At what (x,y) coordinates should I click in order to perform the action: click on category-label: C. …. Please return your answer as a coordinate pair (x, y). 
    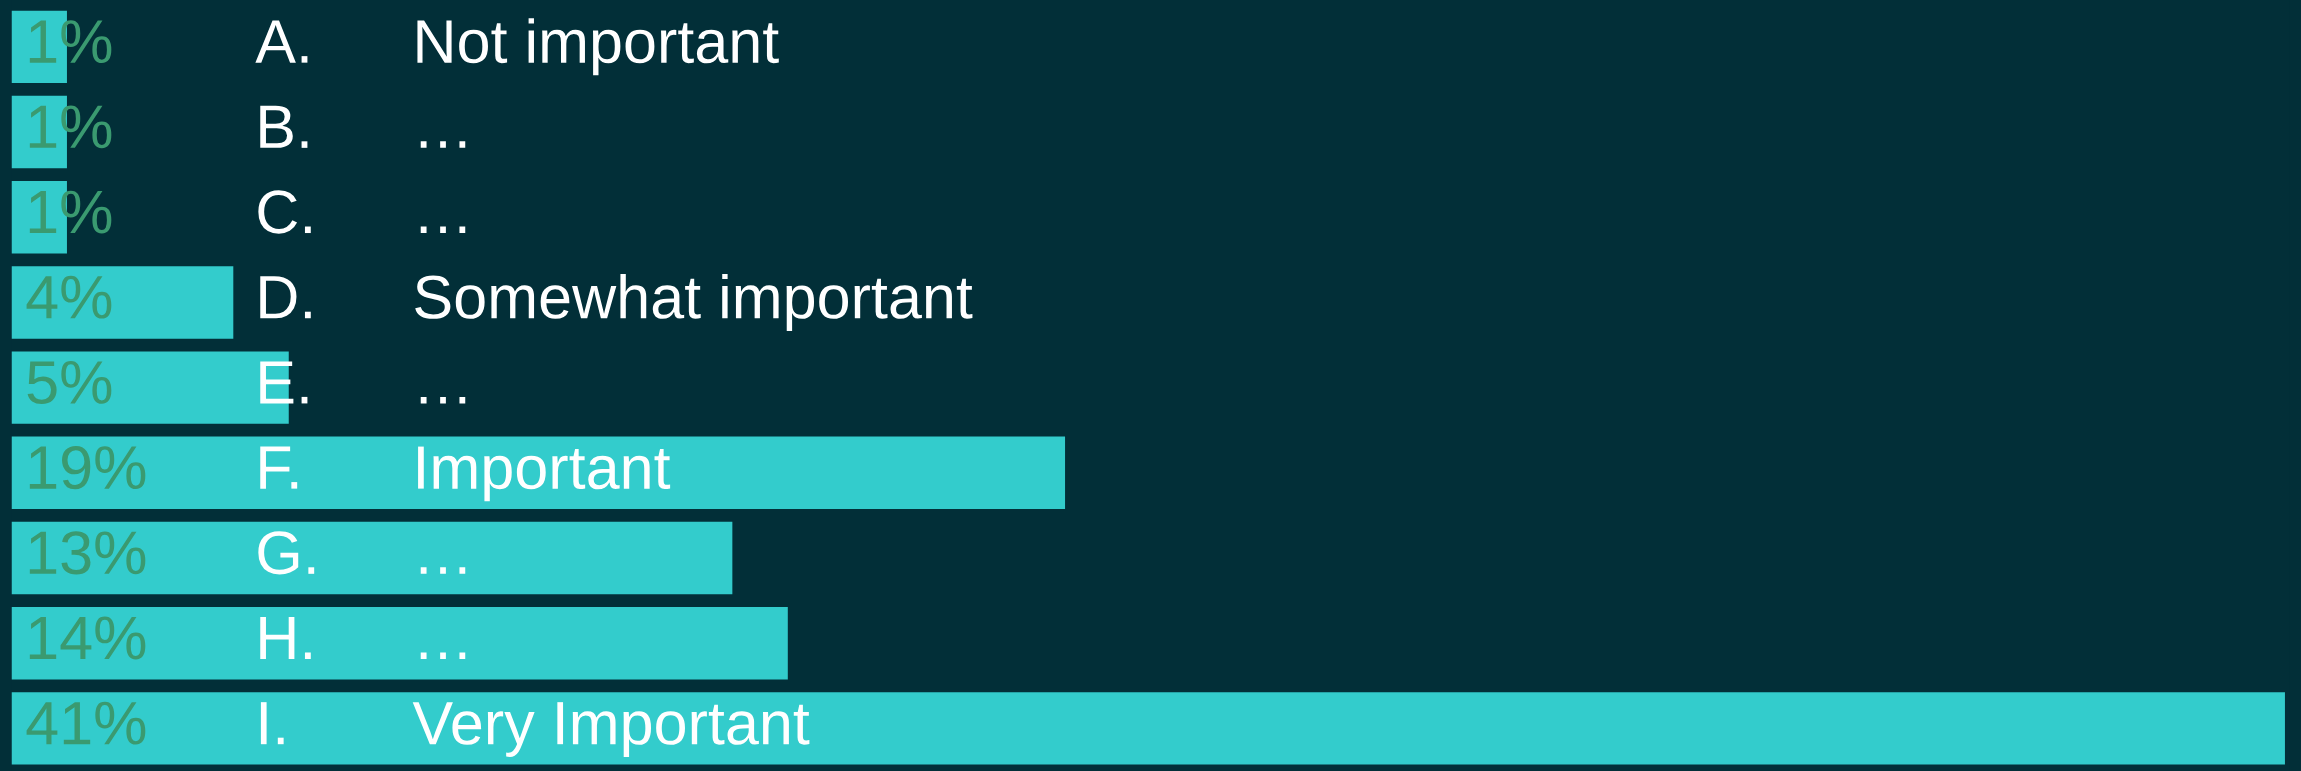
    Looking at the image, I should click on (362, 212).